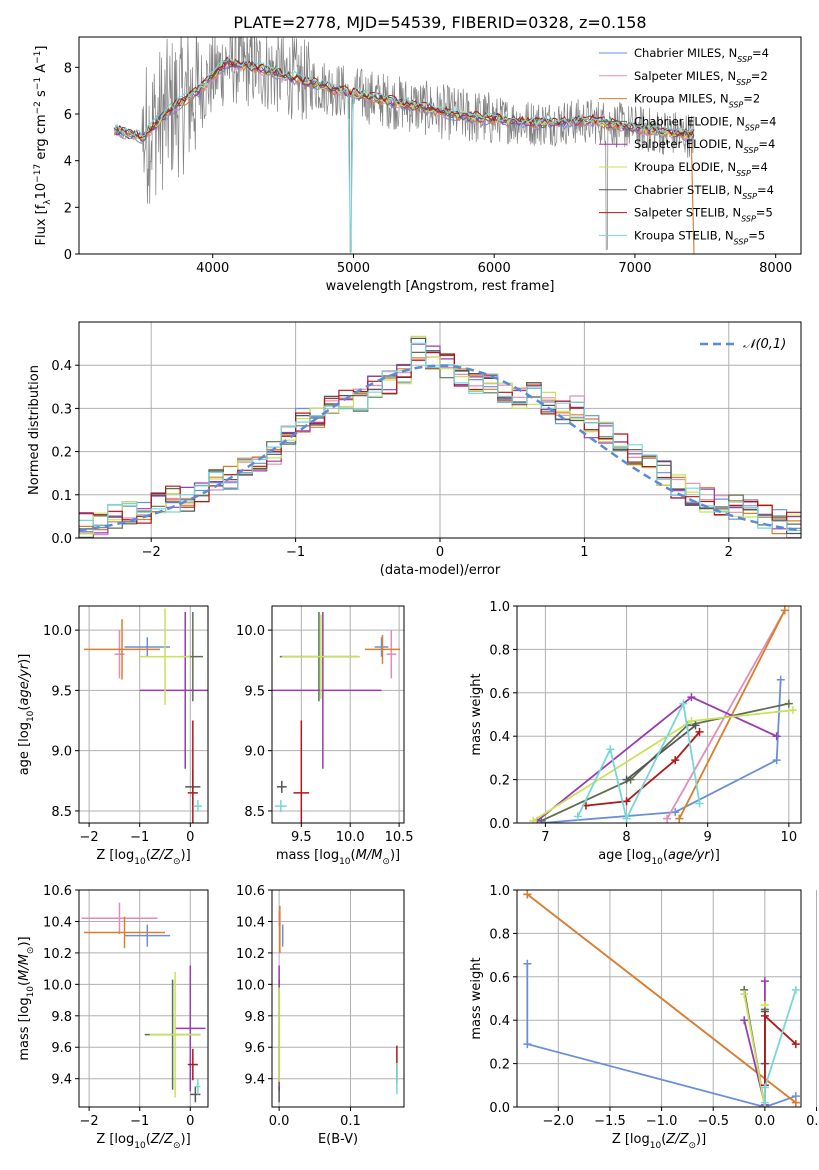 The image size is (819, 1170). What do you see at coordinates (699, 237) in the screenshot?
I see `legend-entry: Kroupa STELIB, NSSP=5` at bounding box center [699, 237].